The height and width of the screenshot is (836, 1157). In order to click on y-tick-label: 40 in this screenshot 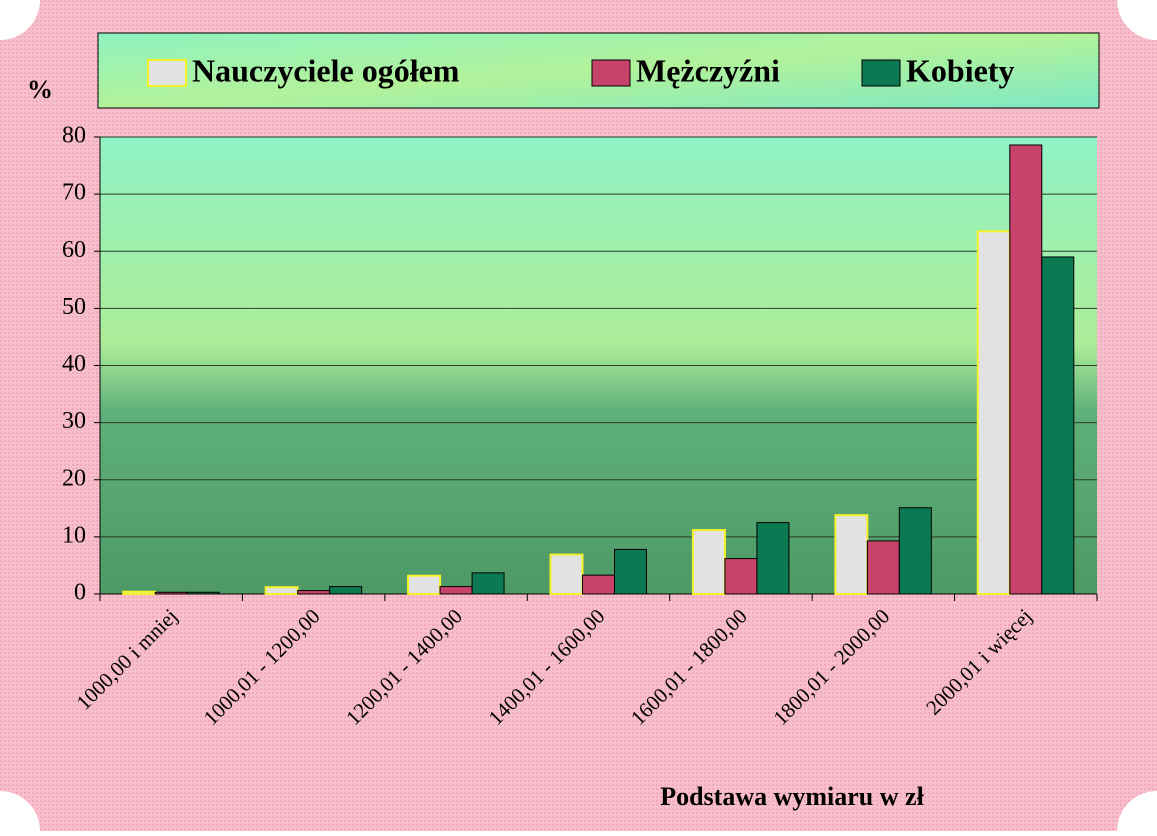, I will do `click(74, 364)`.